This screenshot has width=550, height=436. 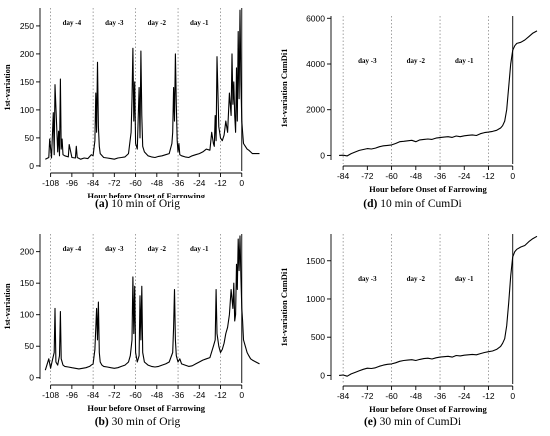 I want to click on caption-text: 10 min of Orig, so click(x=145, y=204).